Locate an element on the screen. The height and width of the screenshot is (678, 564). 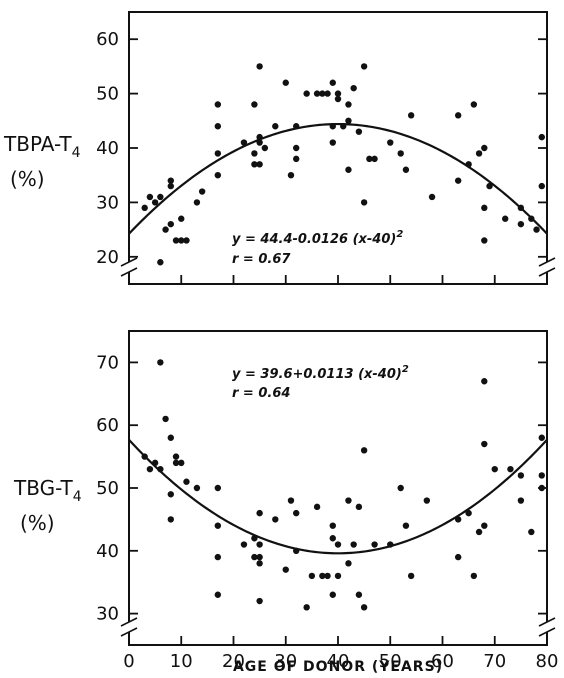
axis-break-bottom-left is located at coordinates (129, 627).